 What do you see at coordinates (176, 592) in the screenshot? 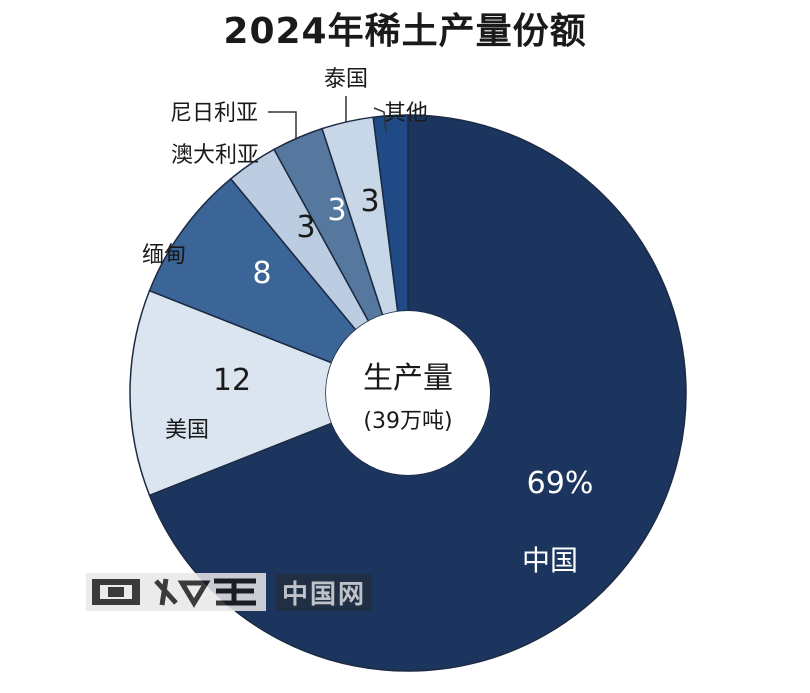
I see `watermark-seal` at bounding box center [176, 592].